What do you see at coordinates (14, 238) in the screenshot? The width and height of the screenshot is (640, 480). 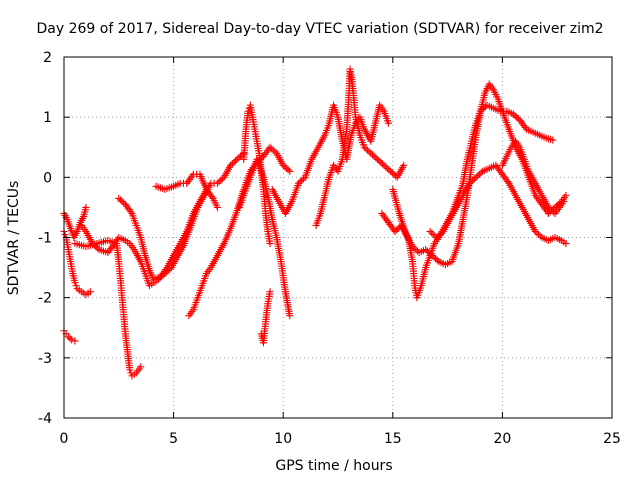 I see `y-axis-label: SDTVAR / TECUs` at bounding box center [14, 238].